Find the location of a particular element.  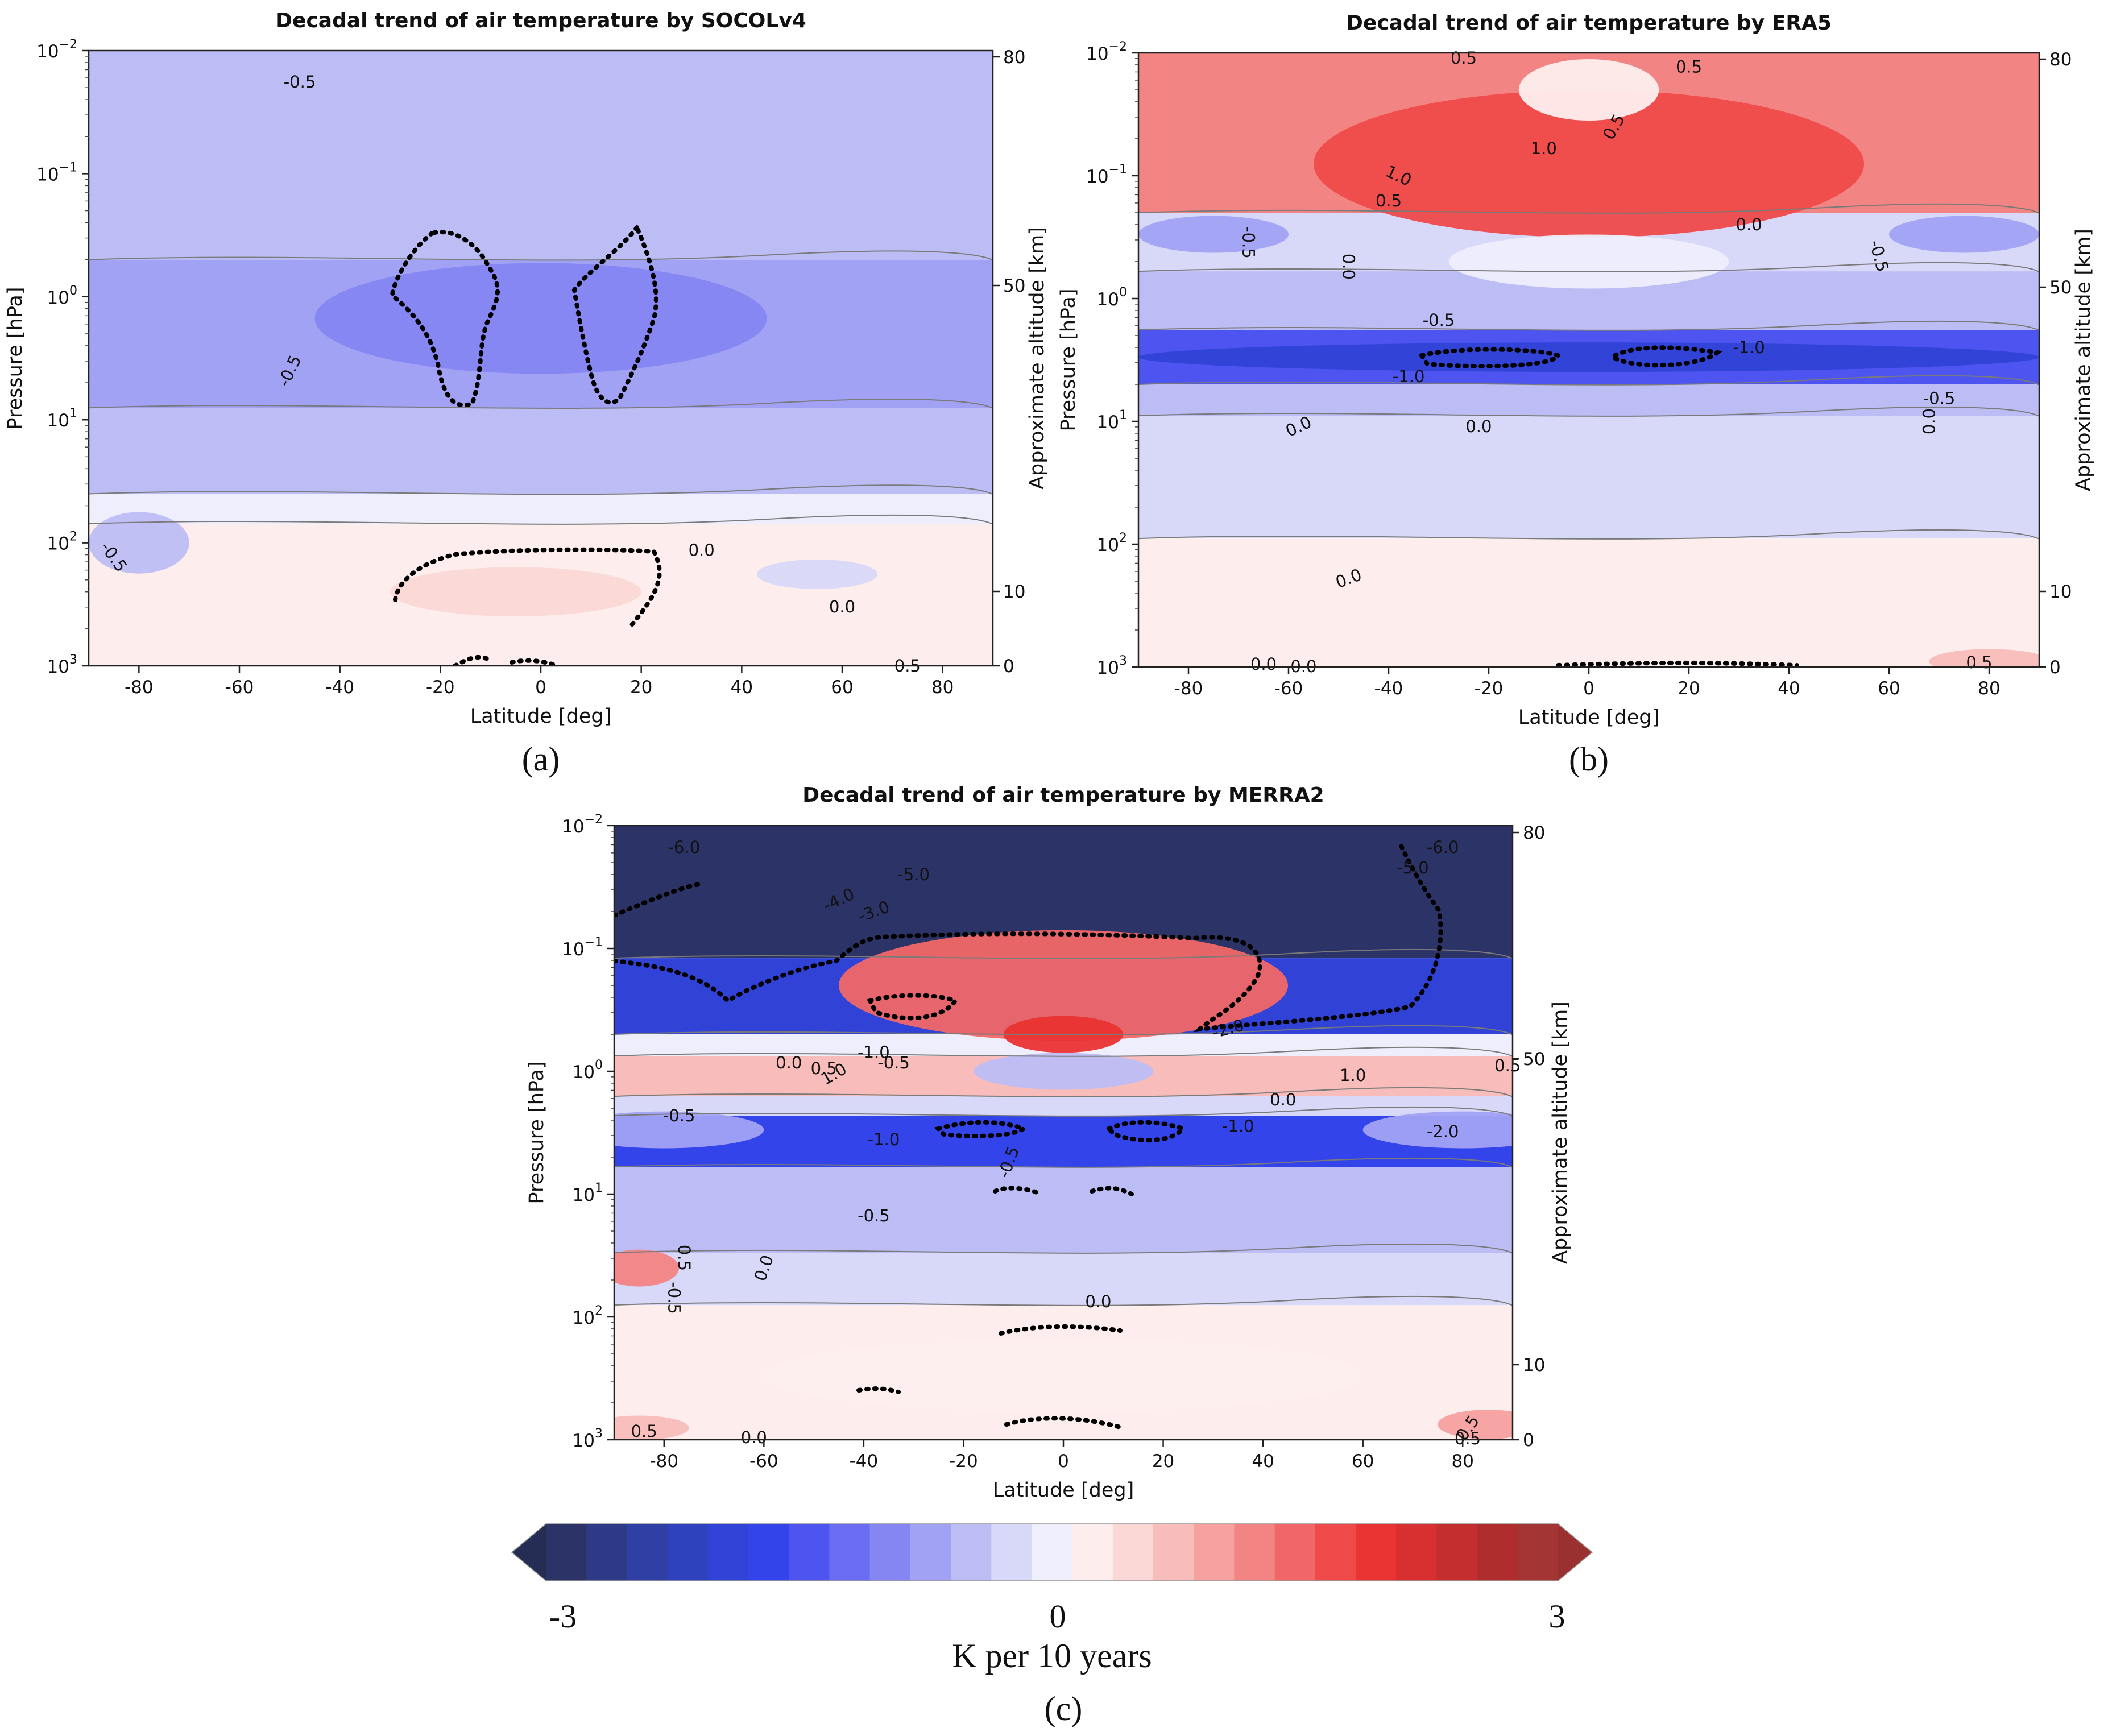

panel-caption-b: (b) is located at coordinates (1589, 759).